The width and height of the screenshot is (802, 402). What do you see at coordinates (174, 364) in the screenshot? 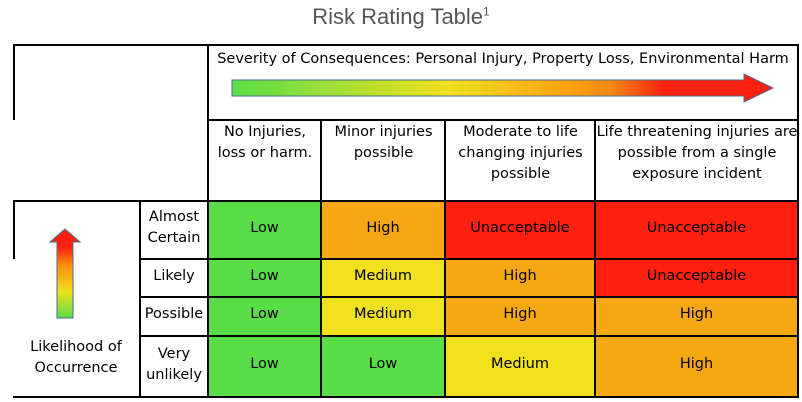
I see `row-label: Very unlikely` at bounding box center [174, 364].